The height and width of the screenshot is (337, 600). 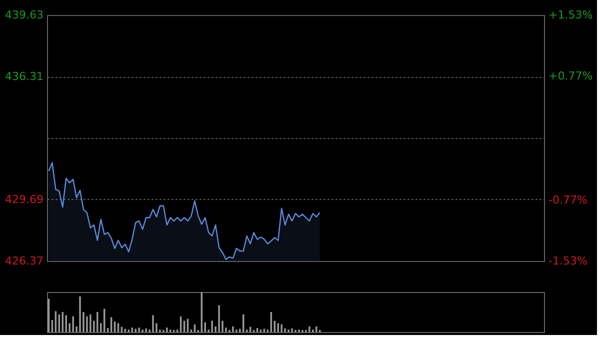 I want to click on y-tick-label: 436.31, so click(x=24, y=77).